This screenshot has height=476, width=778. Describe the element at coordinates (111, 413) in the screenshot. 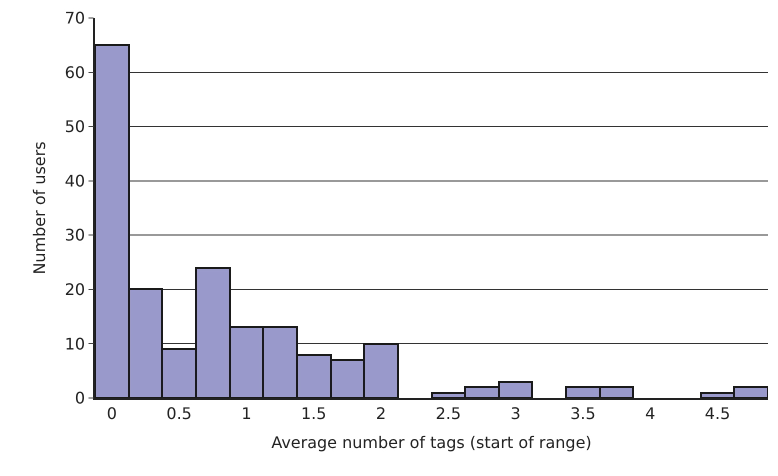

I see `x-tick-label: 0` at that location.